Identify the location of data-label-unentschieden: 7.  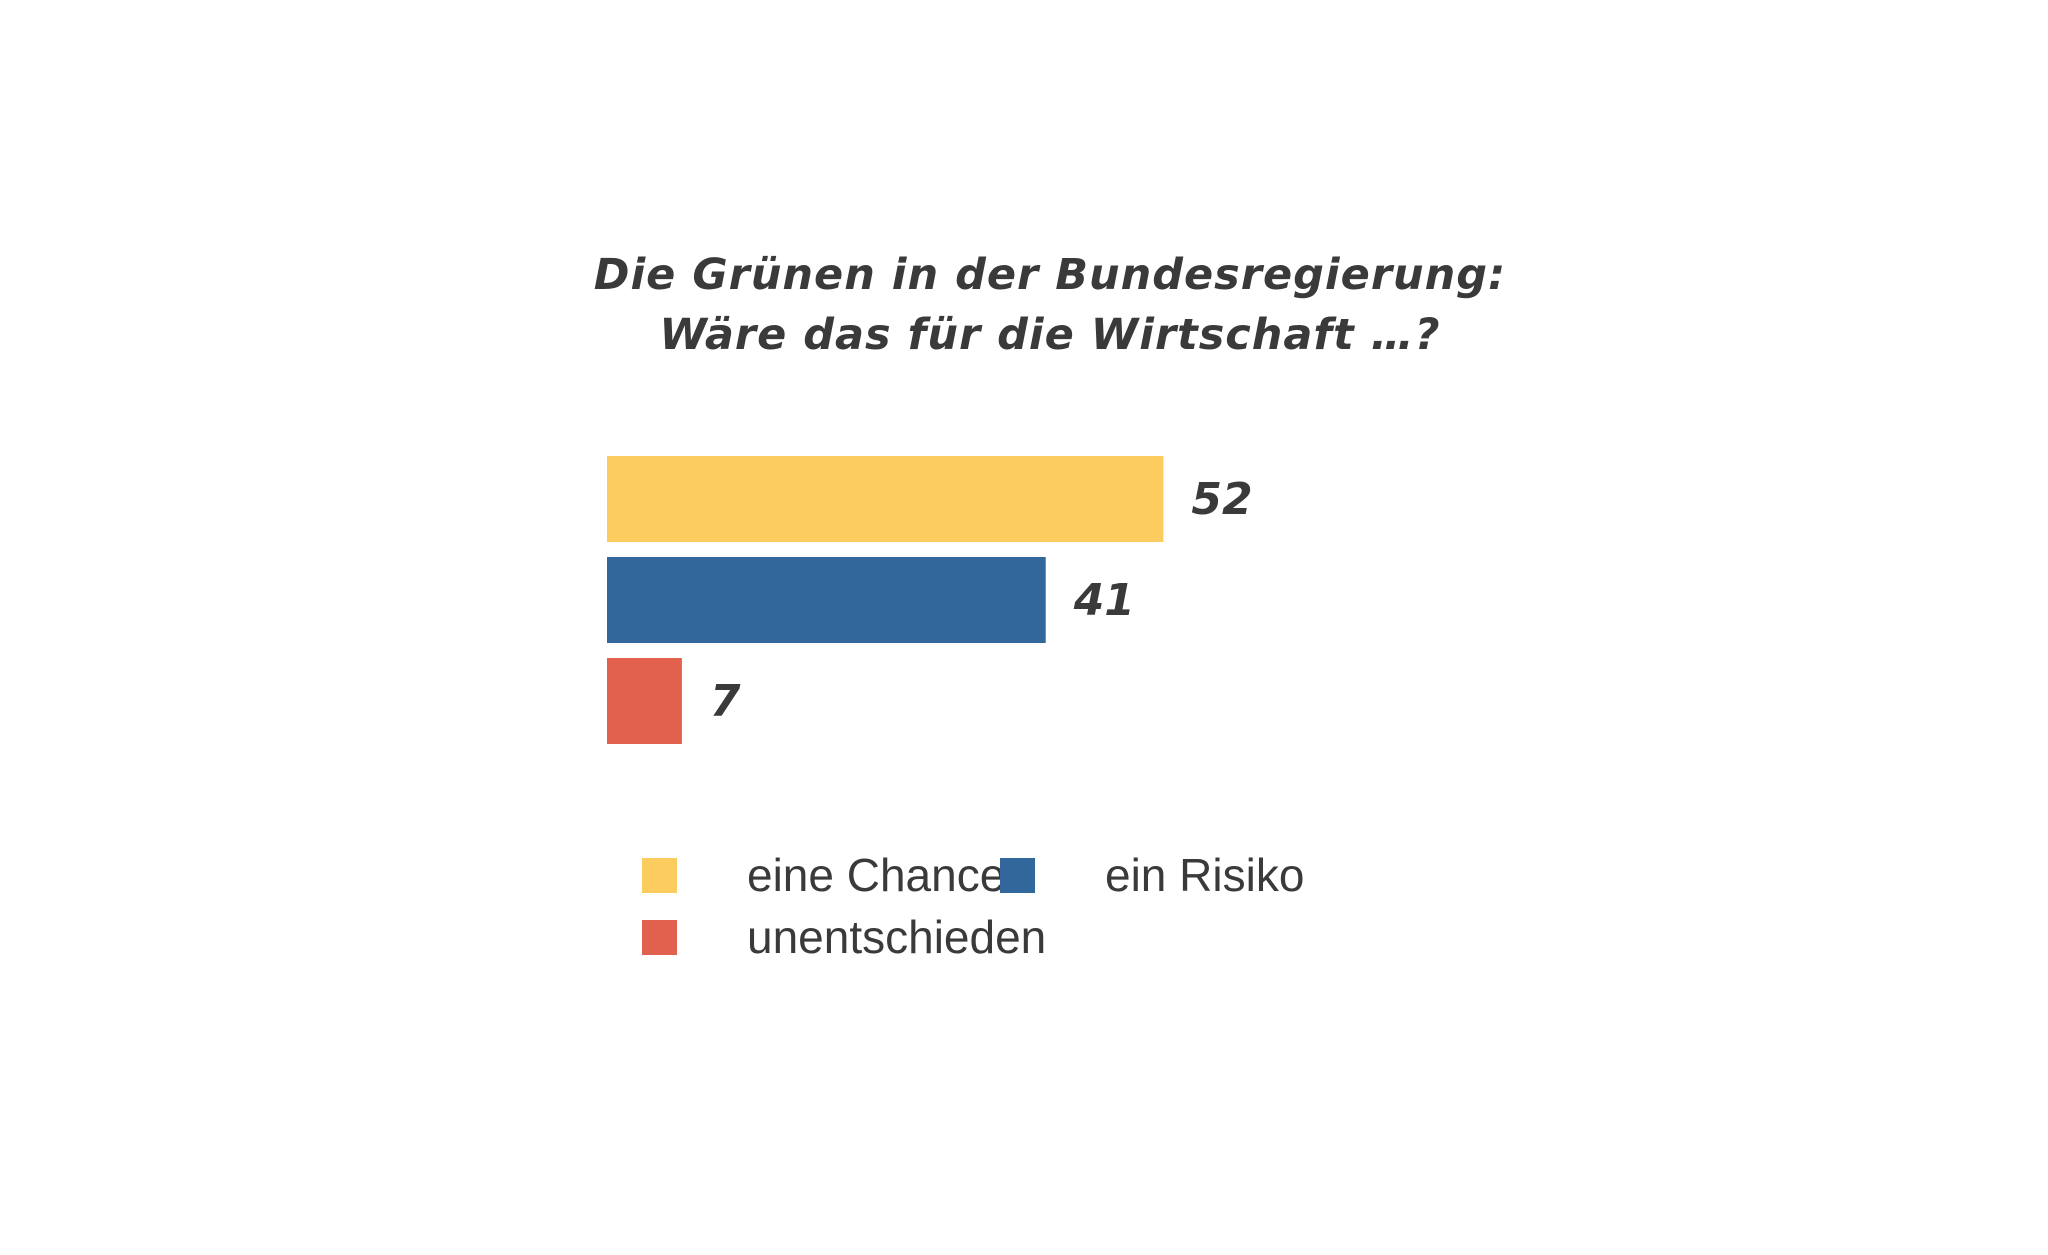
(725, 701).